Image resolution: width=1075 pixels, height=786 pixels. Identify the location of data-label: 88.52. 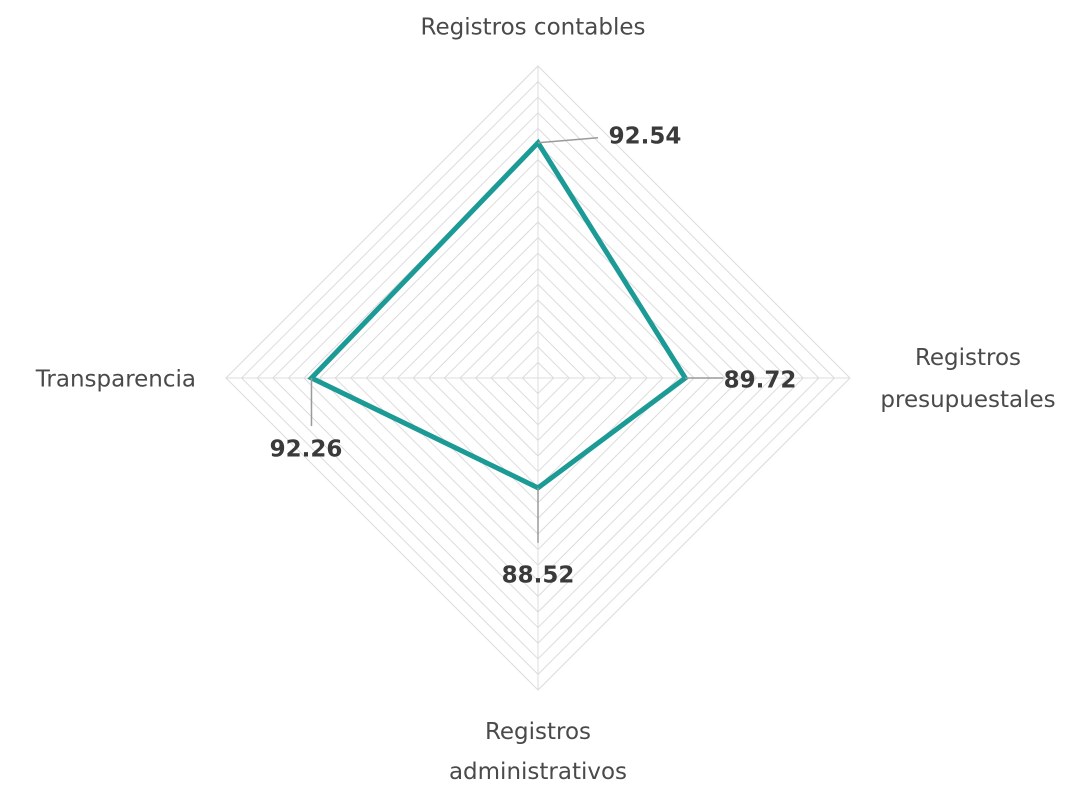
(538, 576).